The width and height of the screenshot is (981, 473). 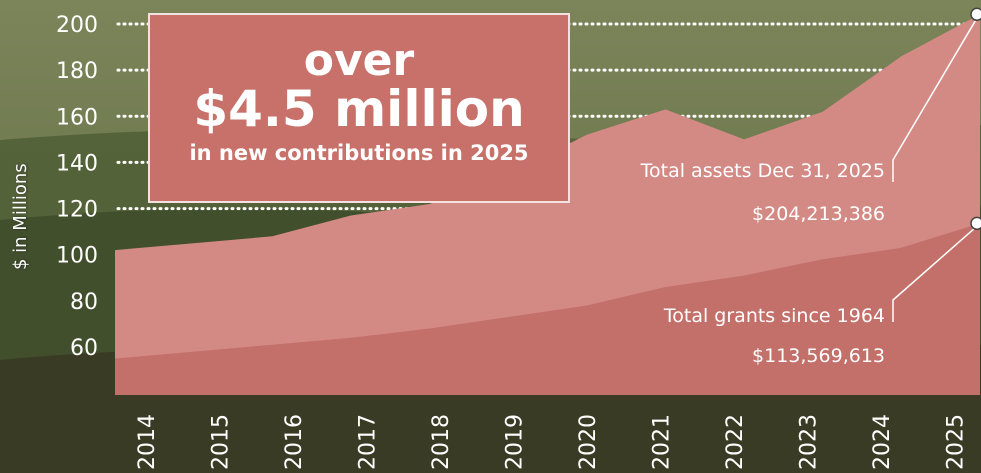 I want to click on grants-annotation-label: Total grants since 1964, so click(x=774, y=316).